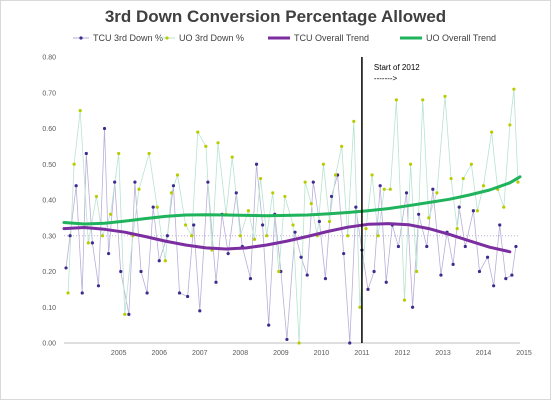  What do you see at coordinates (200, 353) in the screenshot?
I see `x-tick-label: 2007` at bounding box center [200, 353].